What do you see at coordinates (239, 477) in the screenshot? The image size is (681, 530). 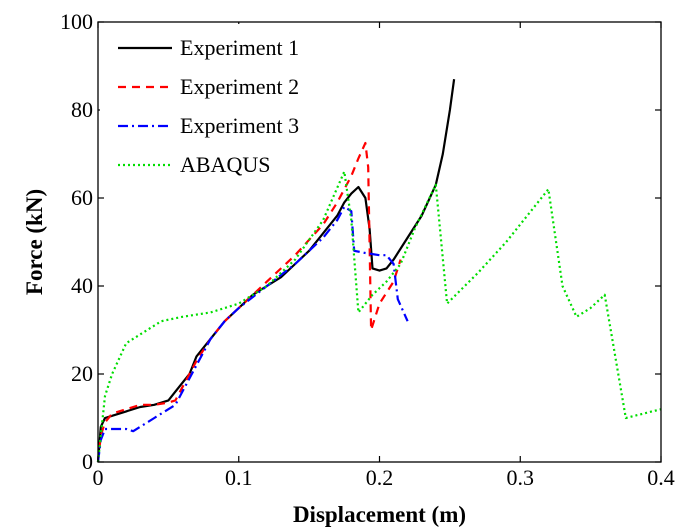 I see `x-tick-label-1: 0.1` at bounding box center [239, 477].